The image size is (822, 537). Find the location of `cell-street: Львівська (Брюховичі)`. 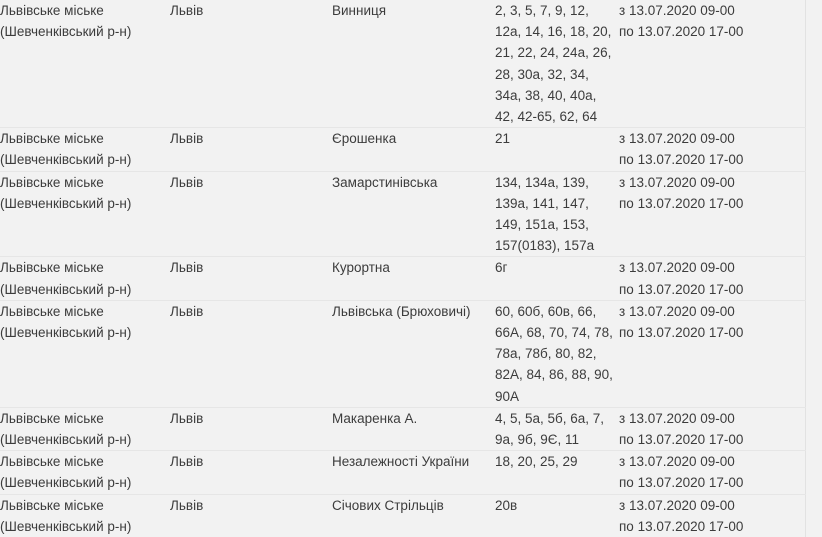

cell-street: Львівська (Брюховичі) is located at coordinates (413, 353).